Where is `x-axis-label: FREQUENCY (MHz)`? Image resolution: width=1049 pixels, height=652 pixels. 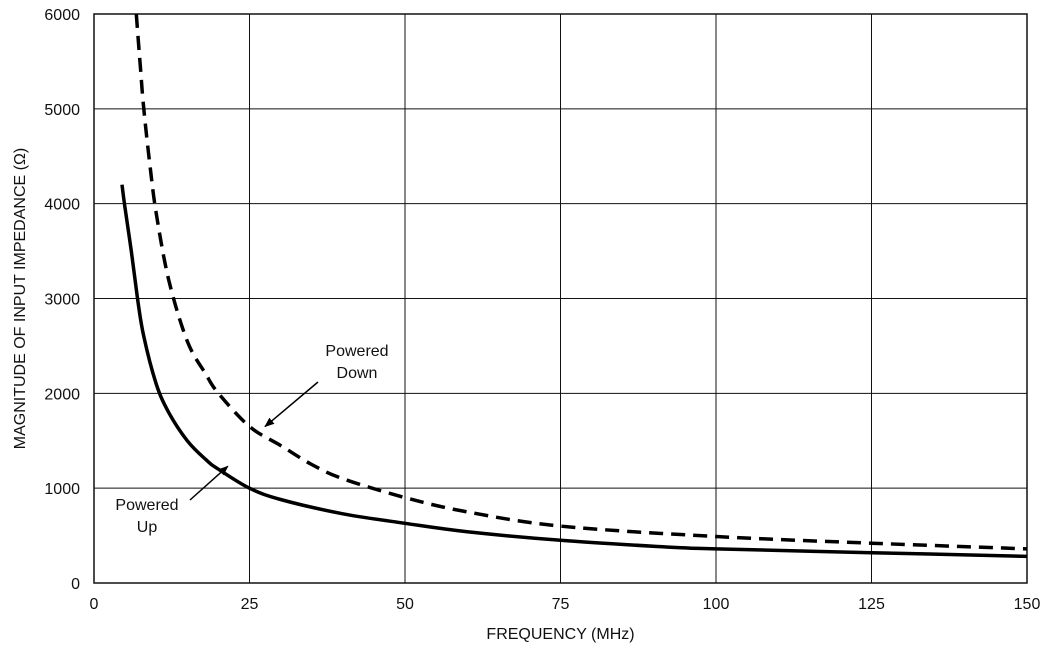
x-axis-label: FREQUENCY (MHz) is located at coordinates (560, 634).